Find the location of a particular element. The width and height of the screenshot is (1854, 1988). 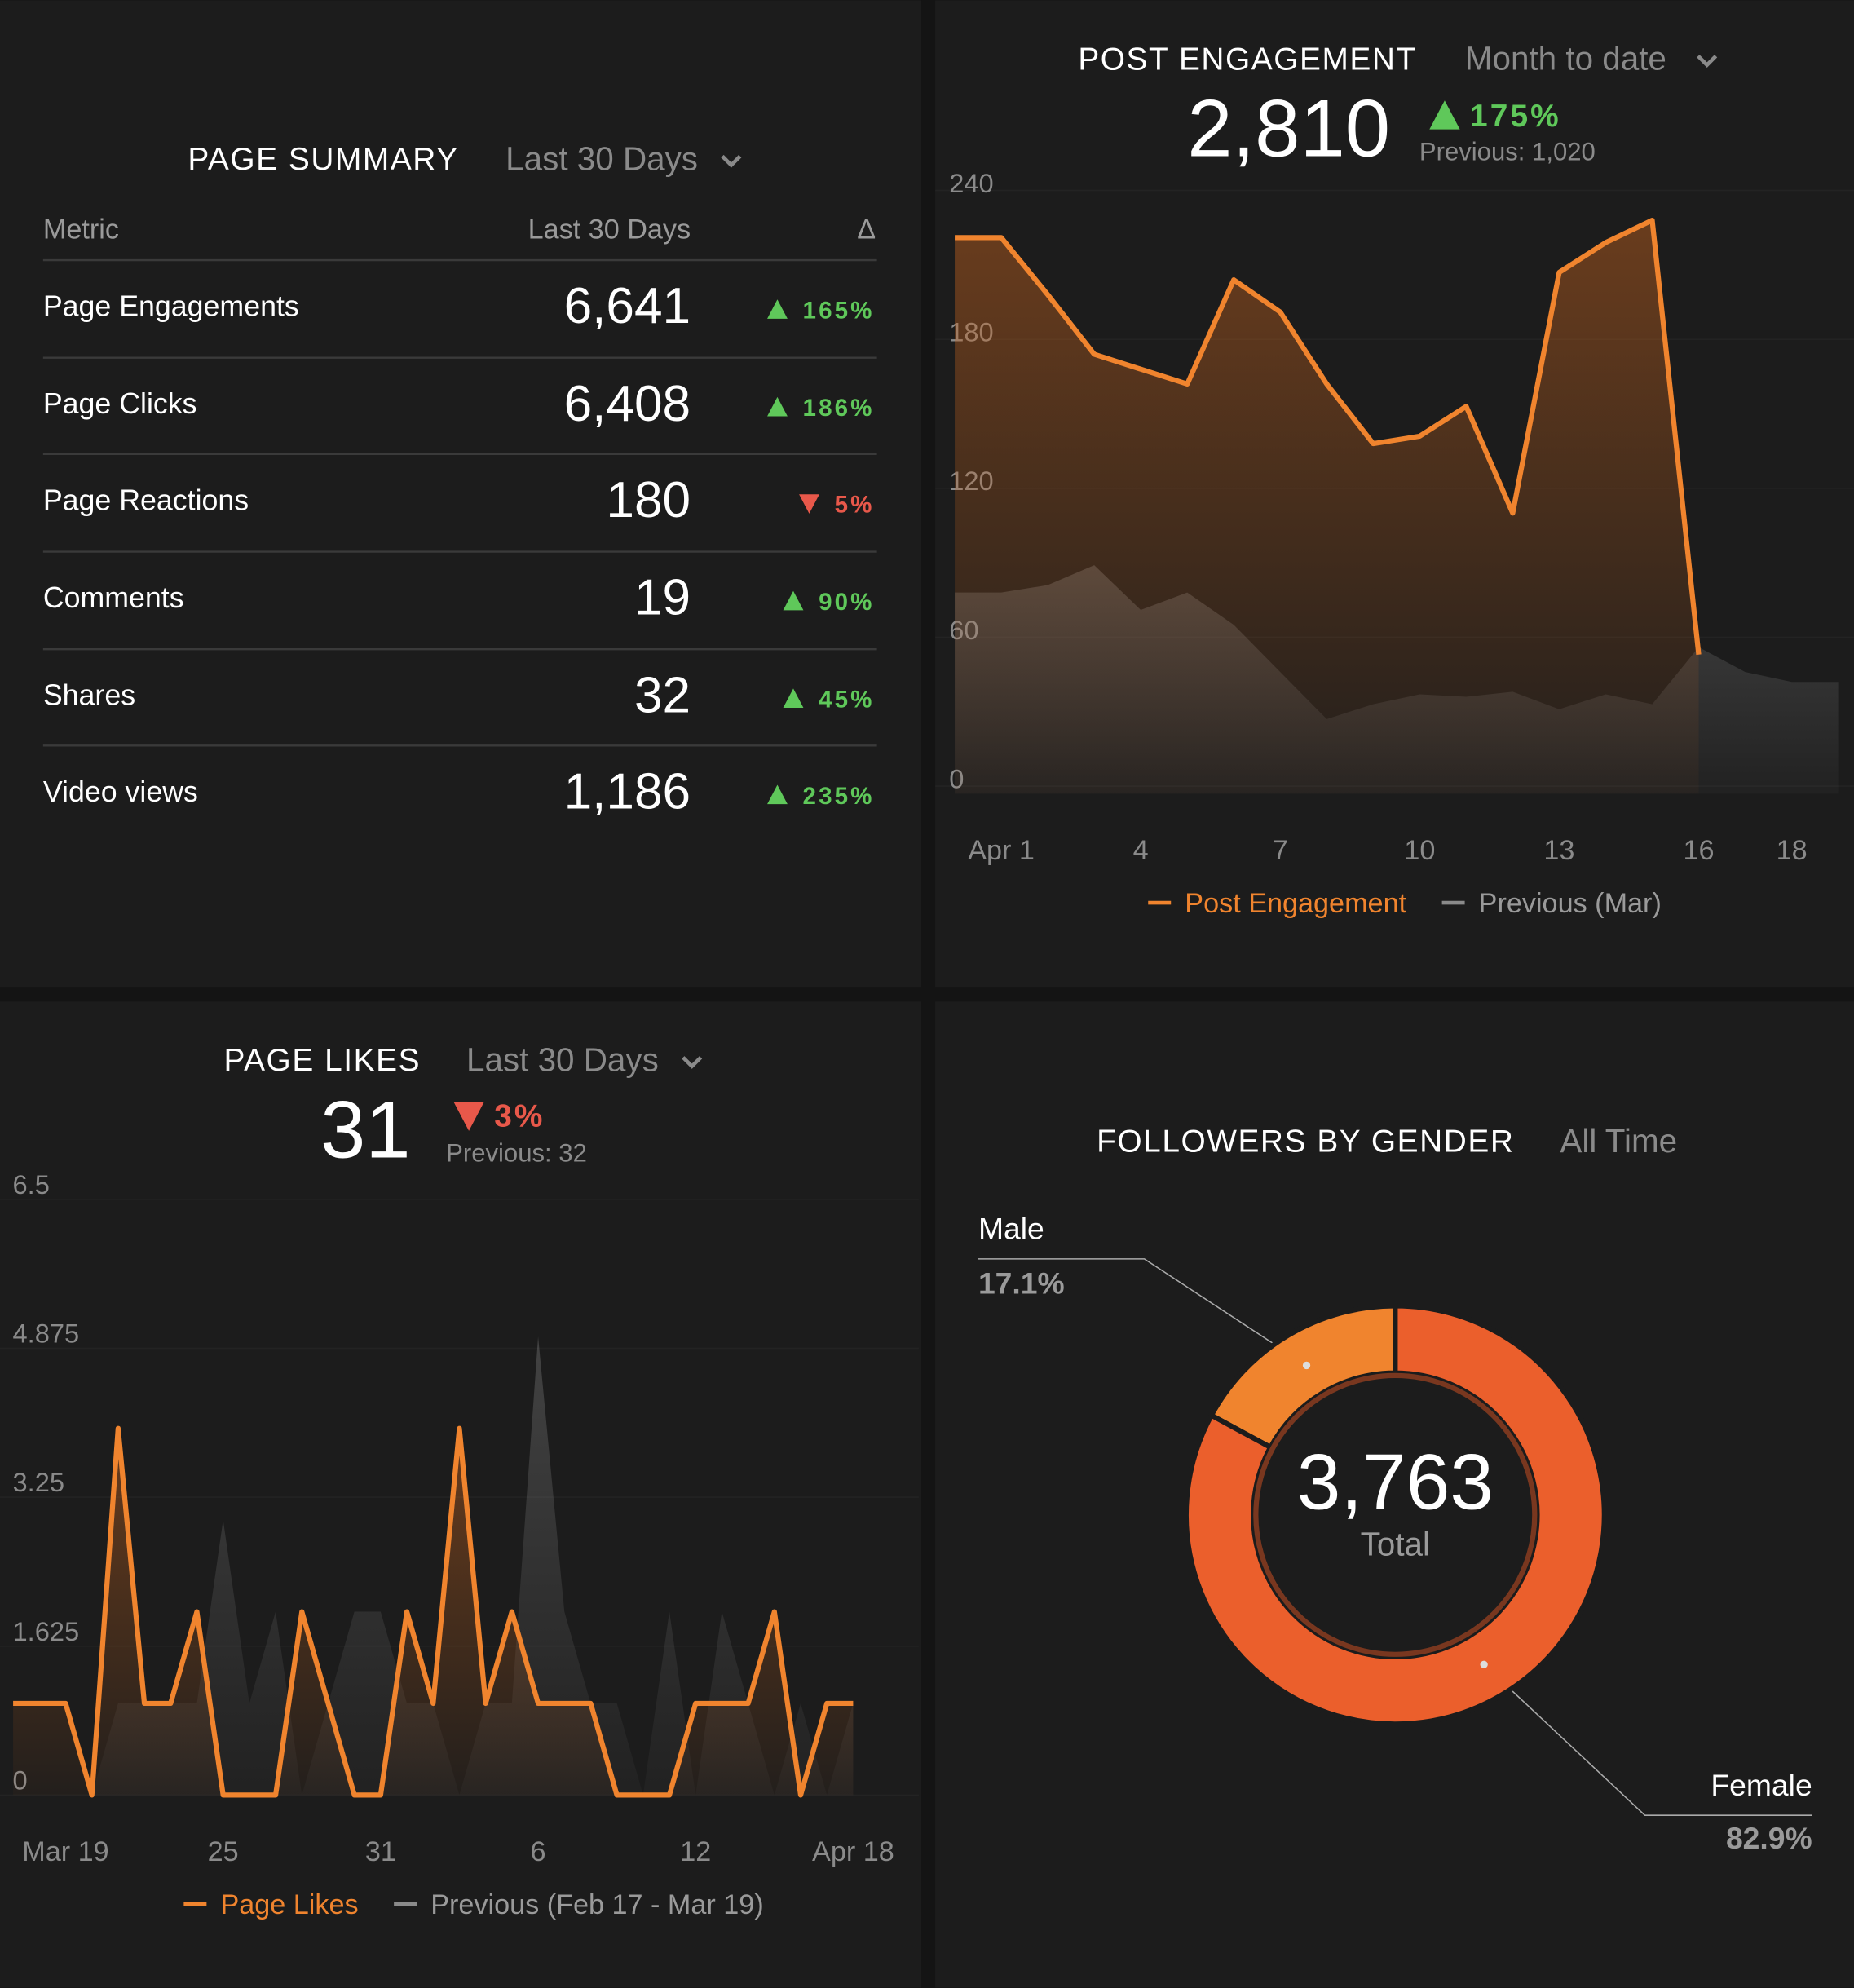

metric-name: Comments is located at coordinates (113, 597).